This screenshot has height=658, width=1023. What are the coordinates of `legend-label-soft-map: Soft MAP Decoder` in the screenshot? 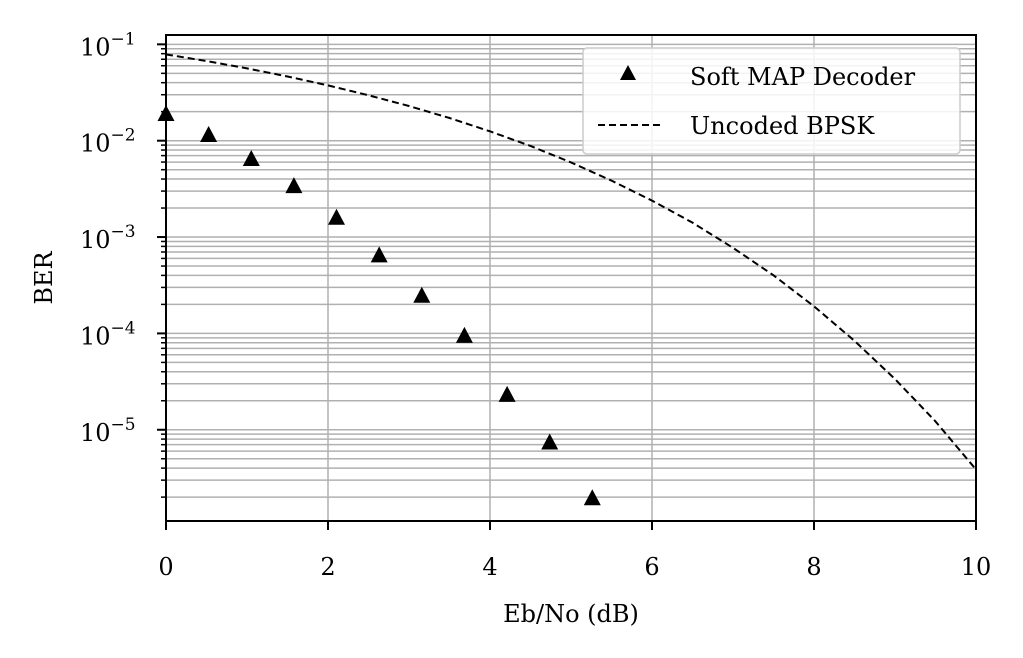 It's located at (803, 77).